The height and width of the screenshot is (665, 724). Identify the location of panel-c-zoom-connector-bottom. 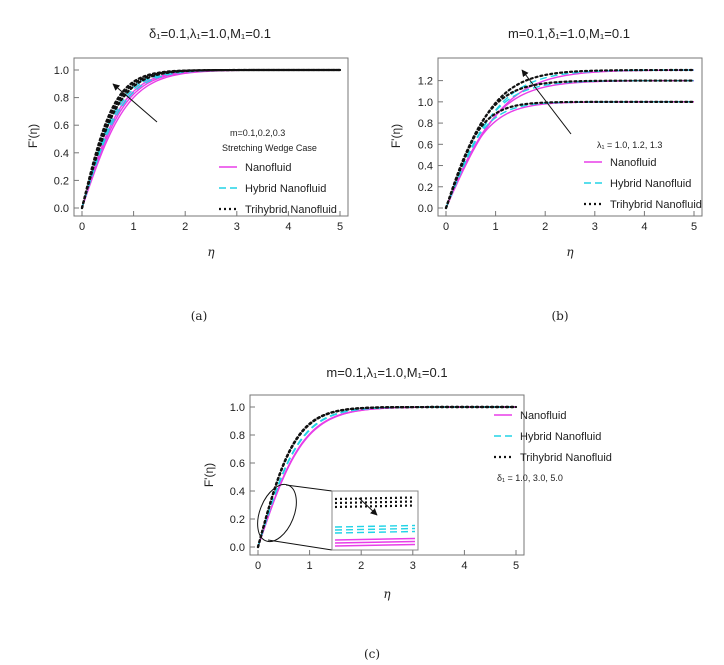
(300, 545).